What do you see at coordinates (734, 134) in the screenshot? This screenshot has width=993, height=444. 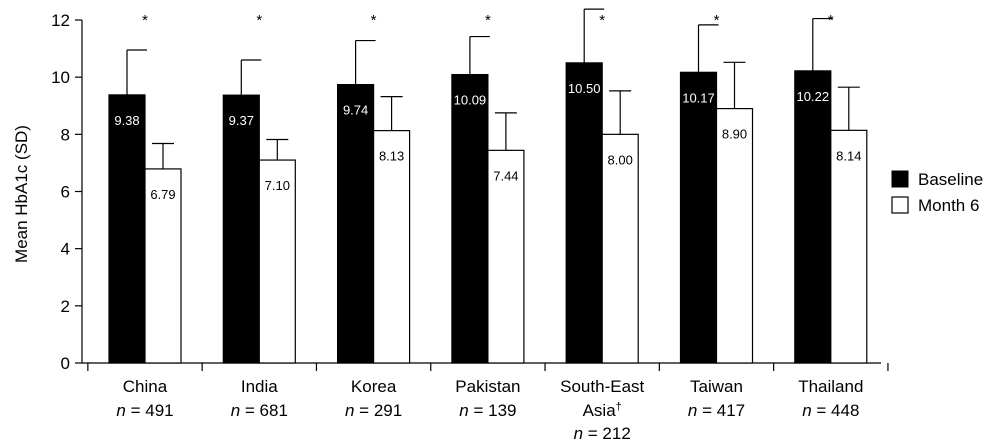 I see `value-label-month6: 8.90` at bounding box center [734, 134].